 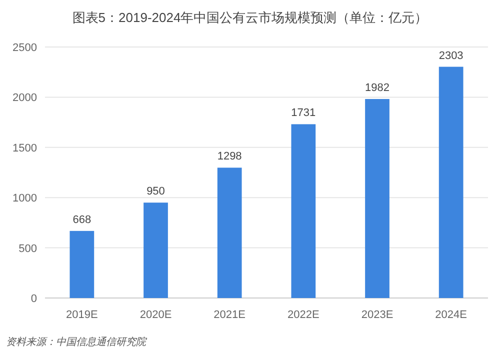 What do you see at coordinates (77, 342) in the screenshot?
I see `text: 资料来源：中国信息通信研究院` at bounding box center [77, 342].